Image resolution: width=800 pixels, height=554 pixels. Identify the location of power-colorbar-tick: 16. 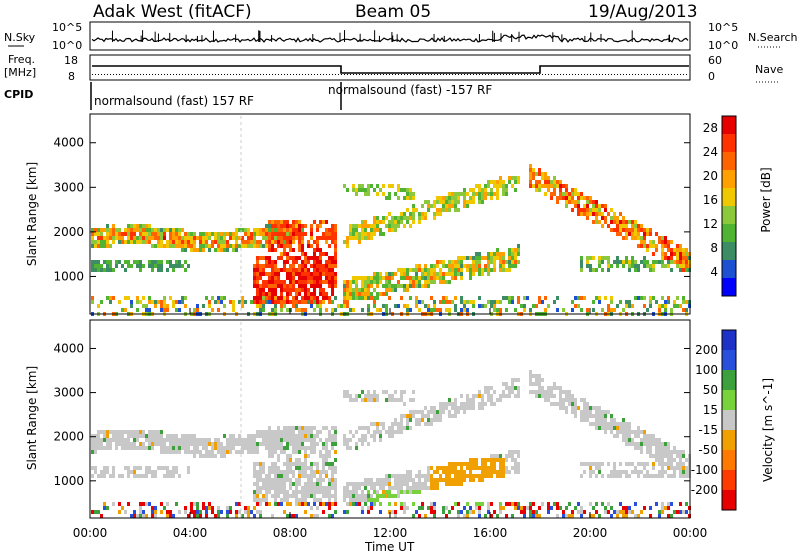
(710, 200).